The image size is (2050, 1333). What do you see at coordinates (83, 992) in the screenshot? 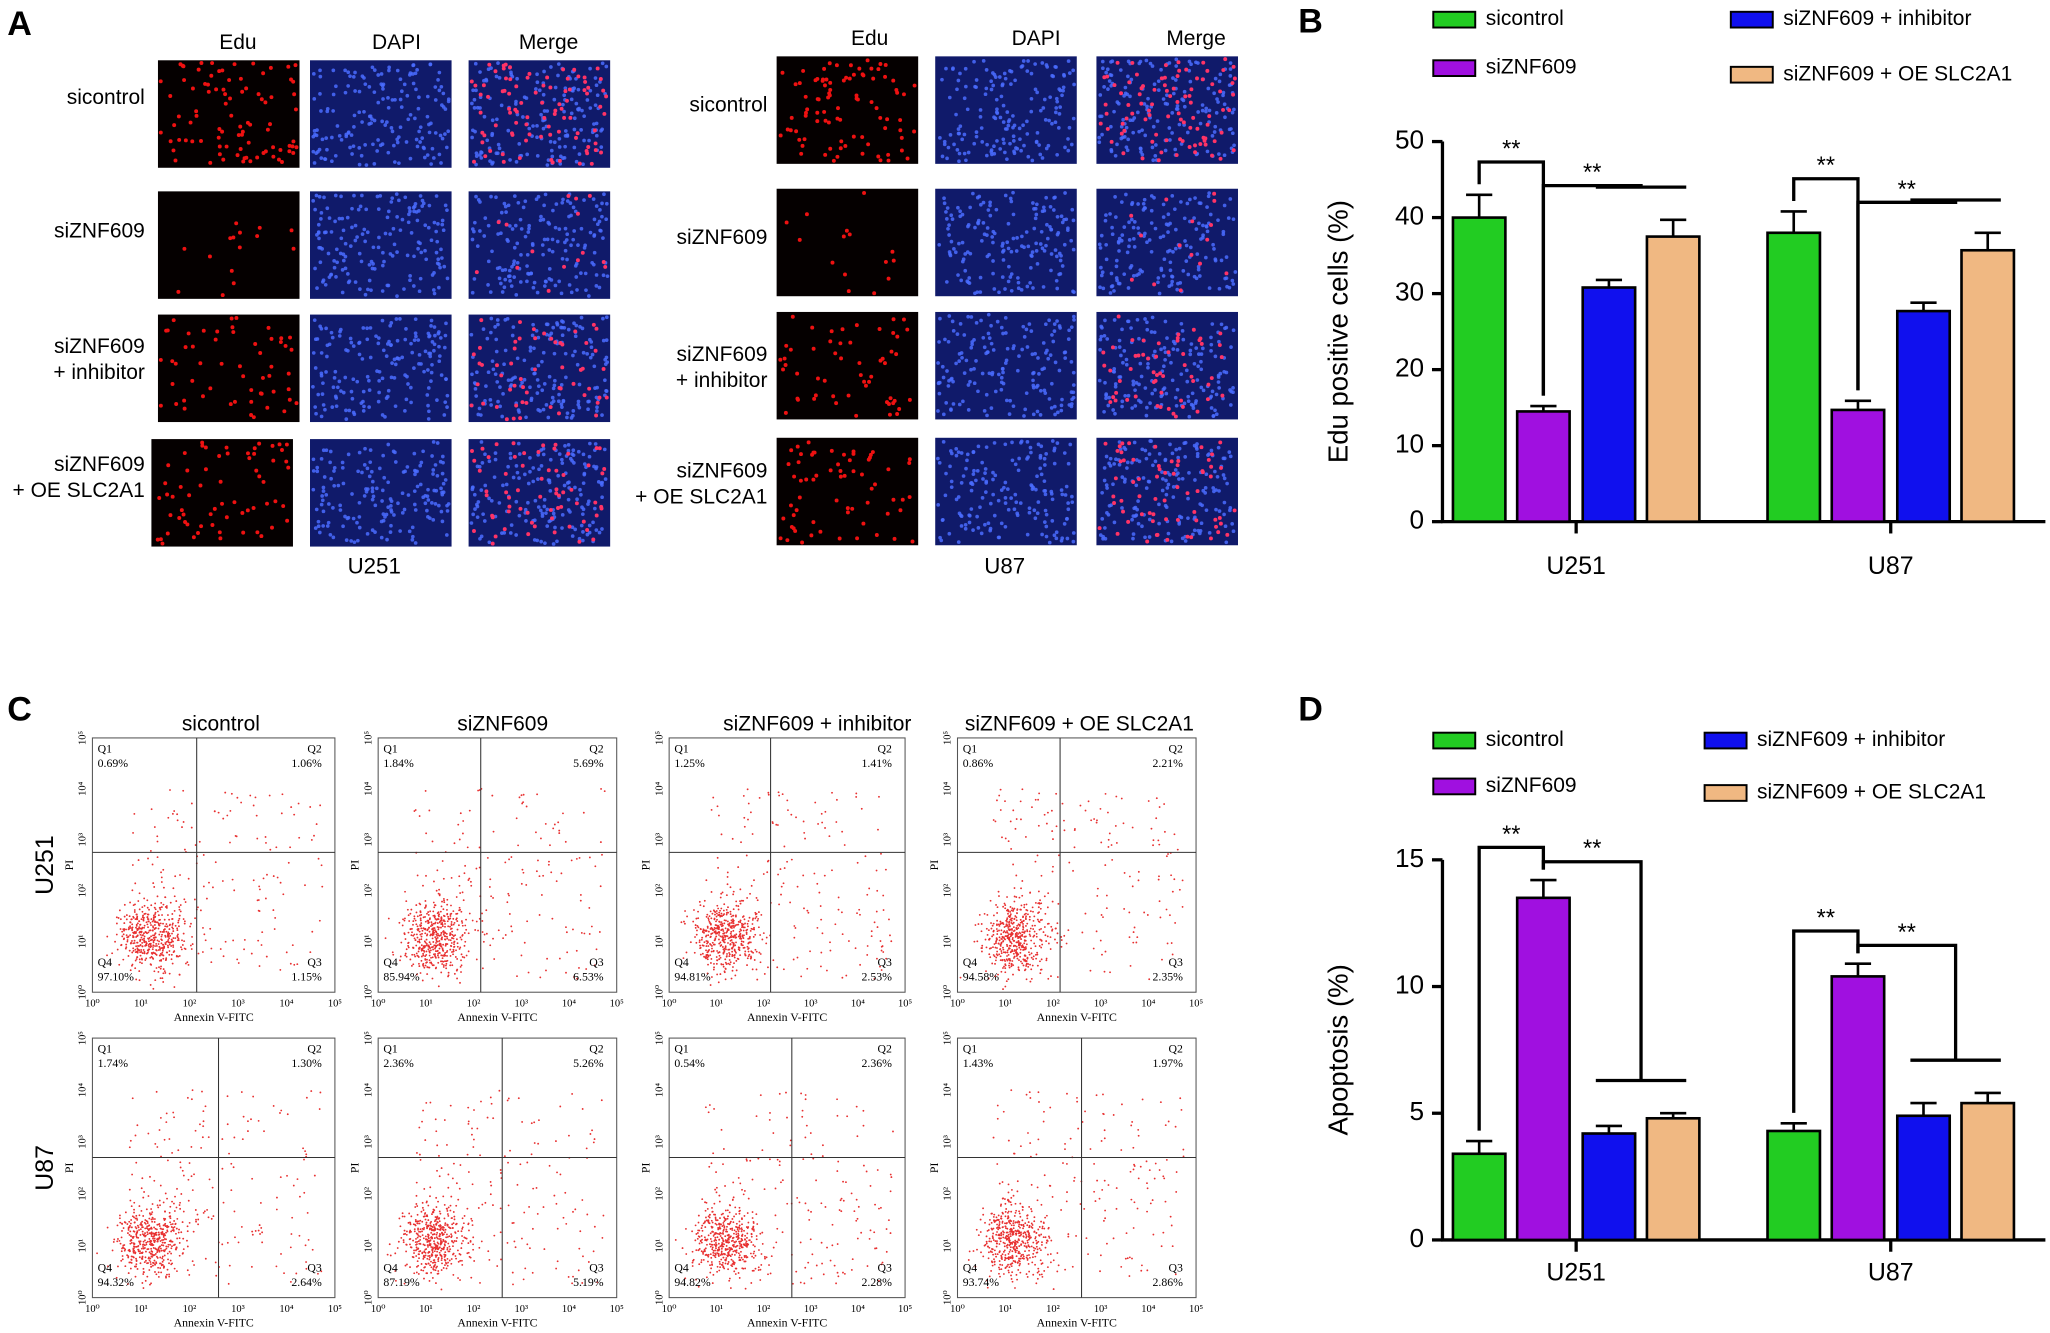
I see `y-tick-label: 10⁰` at bounding box center [83, 992].